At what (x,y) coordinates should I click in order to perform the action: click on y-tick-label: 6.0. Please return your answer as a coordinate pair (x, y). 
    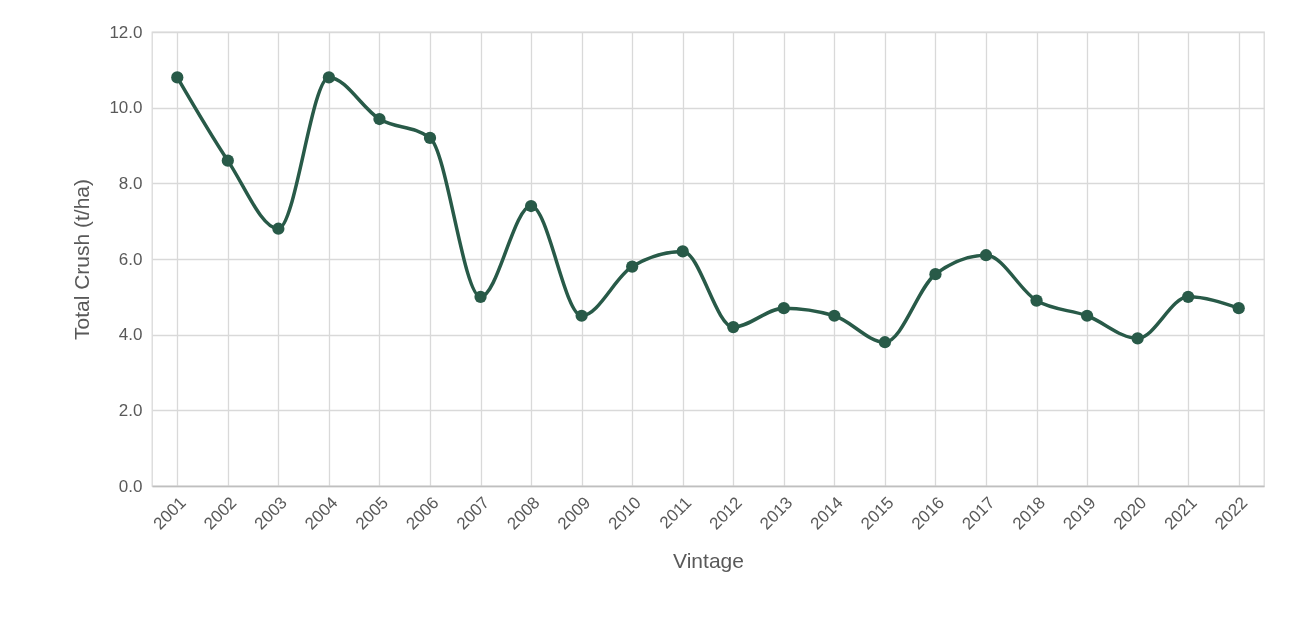
    Looking at the image, I should click on (130, 259).